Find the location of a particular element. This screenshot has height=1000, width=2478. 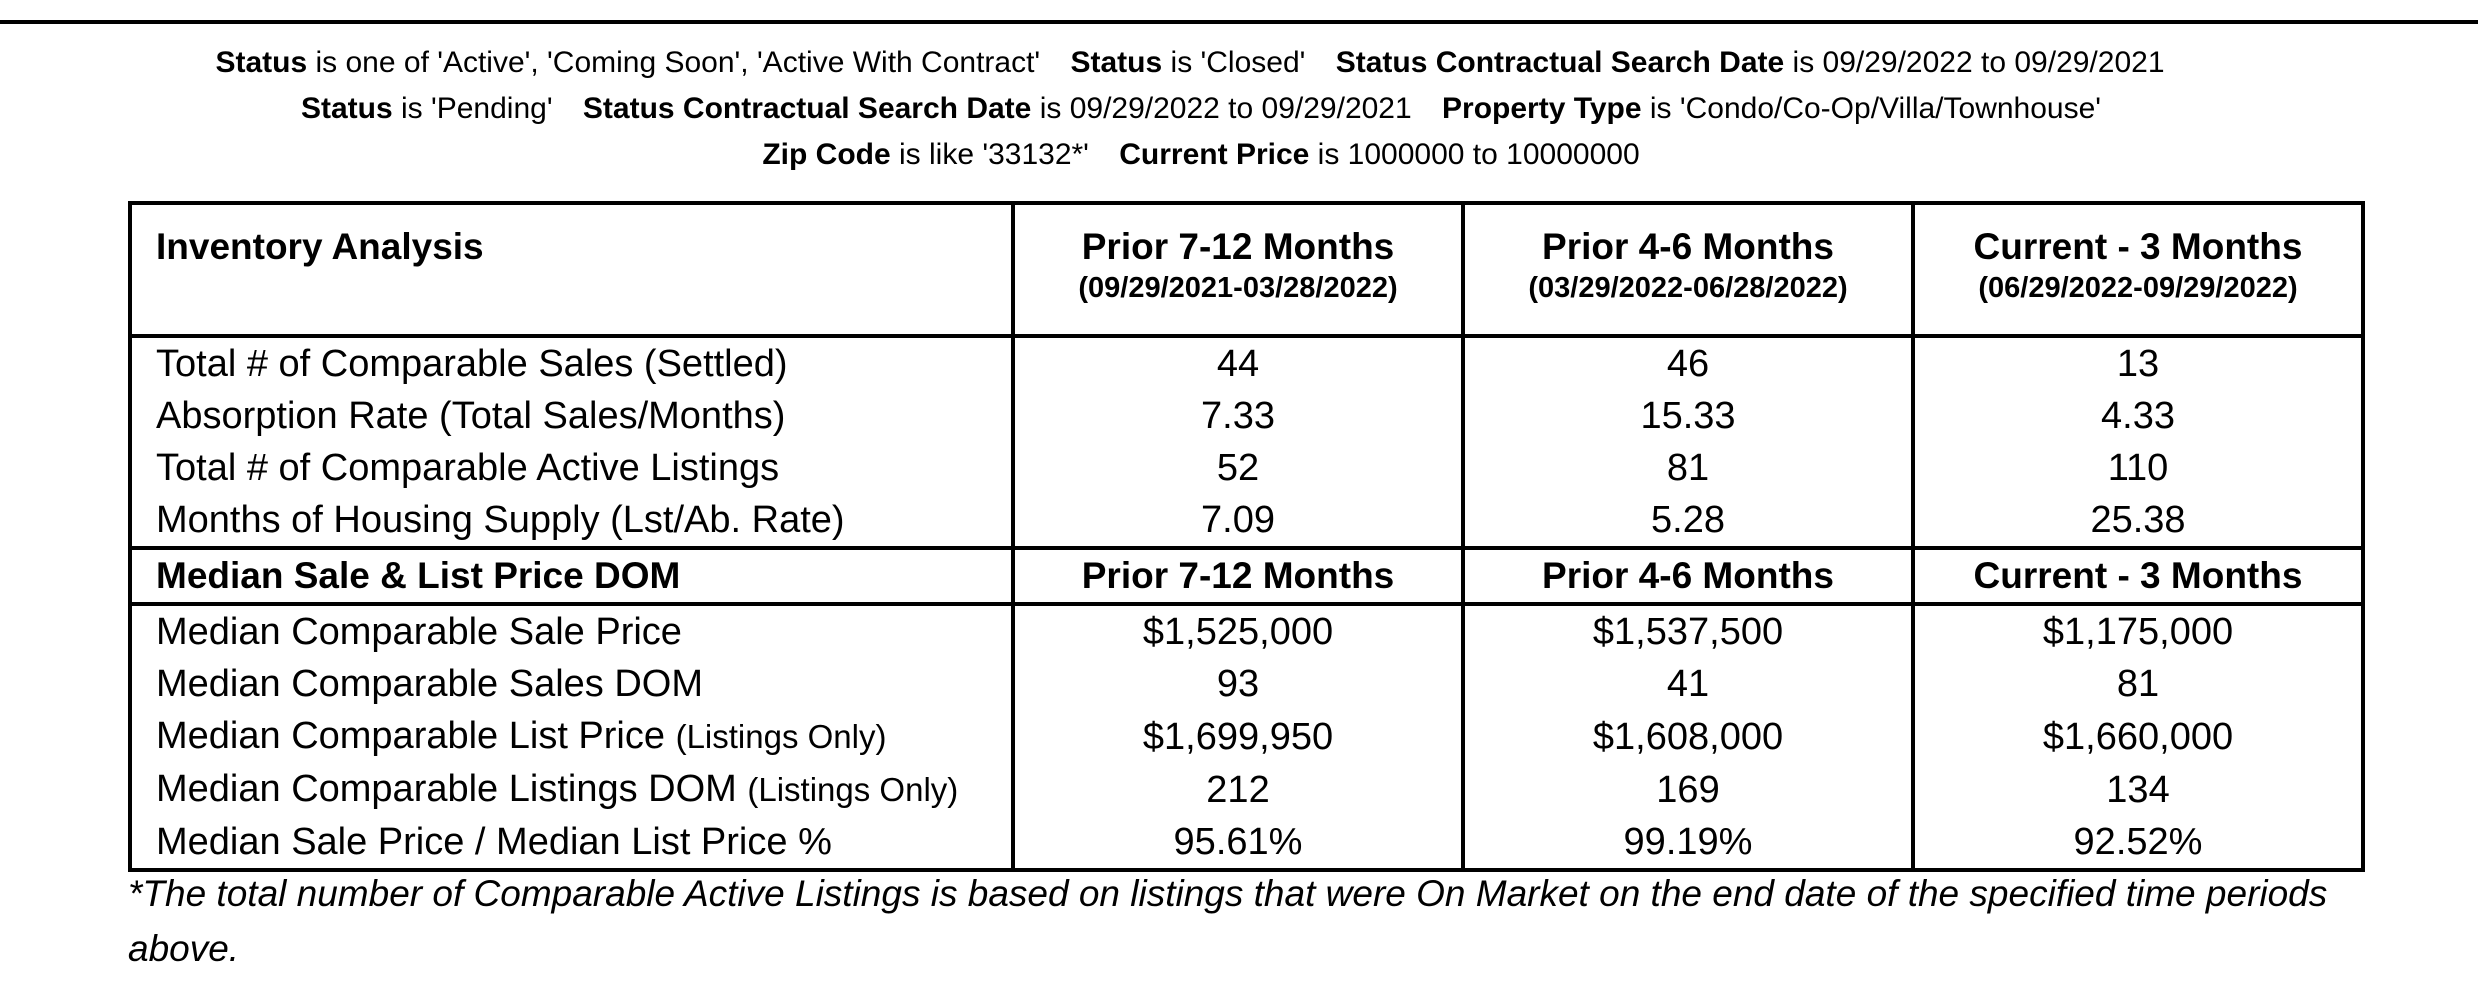

row-label: Total # of Comparable Active Listings is located at coordinates (571, 468).